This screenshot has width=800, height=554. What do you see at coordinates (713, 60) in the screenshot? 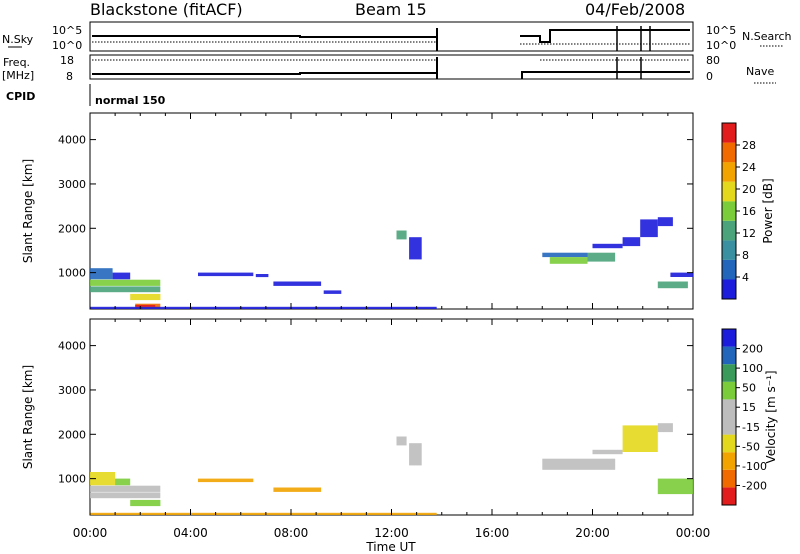
I see `nave-tick-top: 80` at bounding box center [713, 60].